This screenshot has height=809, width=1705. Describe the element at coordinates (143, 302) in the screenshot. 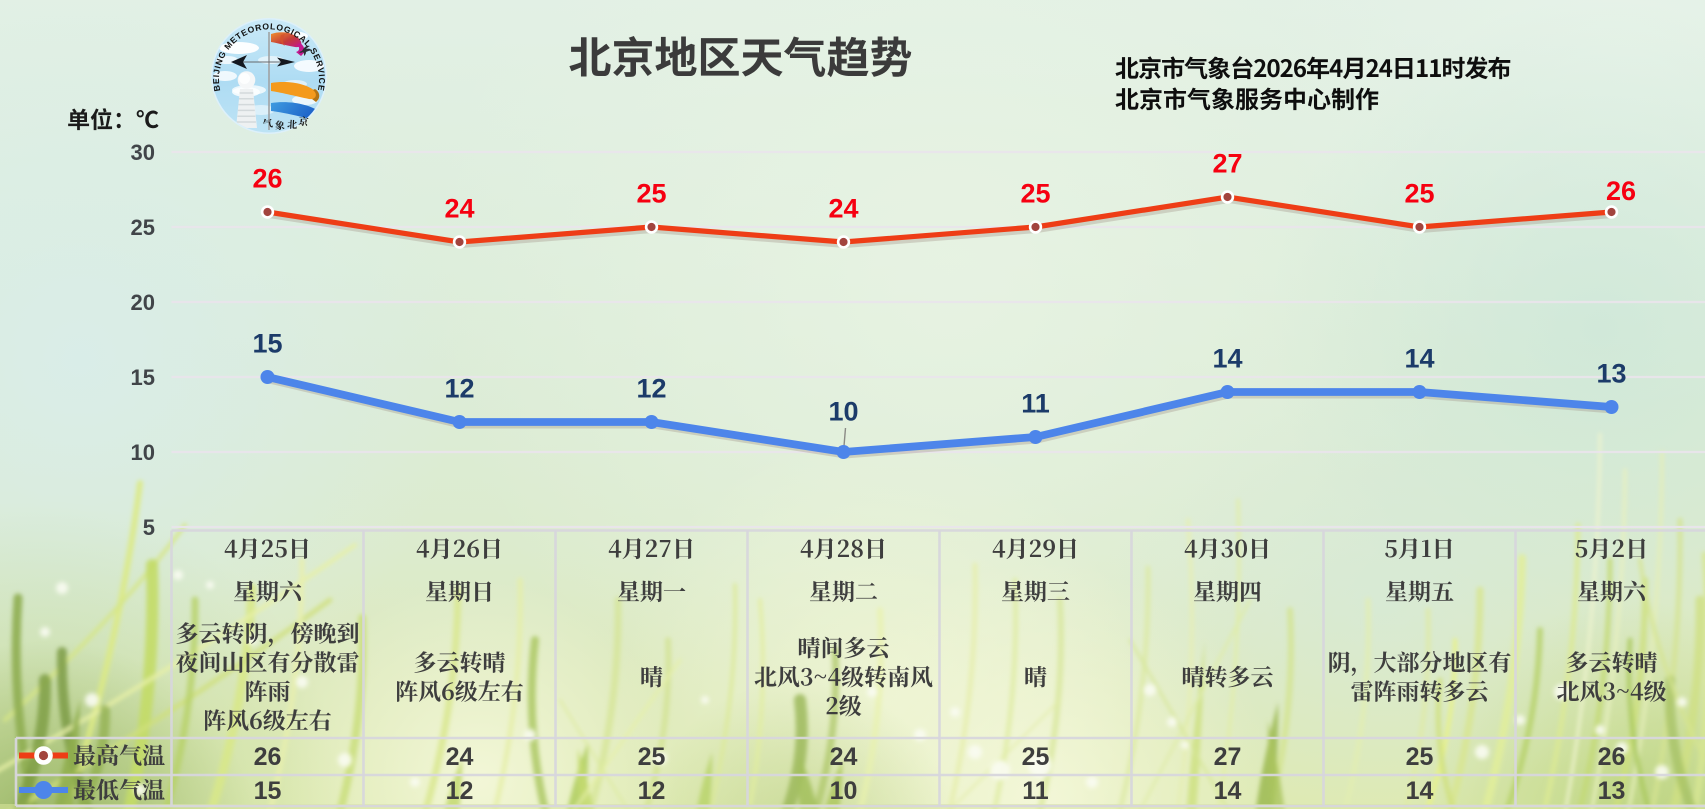

I see `svg-text: 20` at that location.